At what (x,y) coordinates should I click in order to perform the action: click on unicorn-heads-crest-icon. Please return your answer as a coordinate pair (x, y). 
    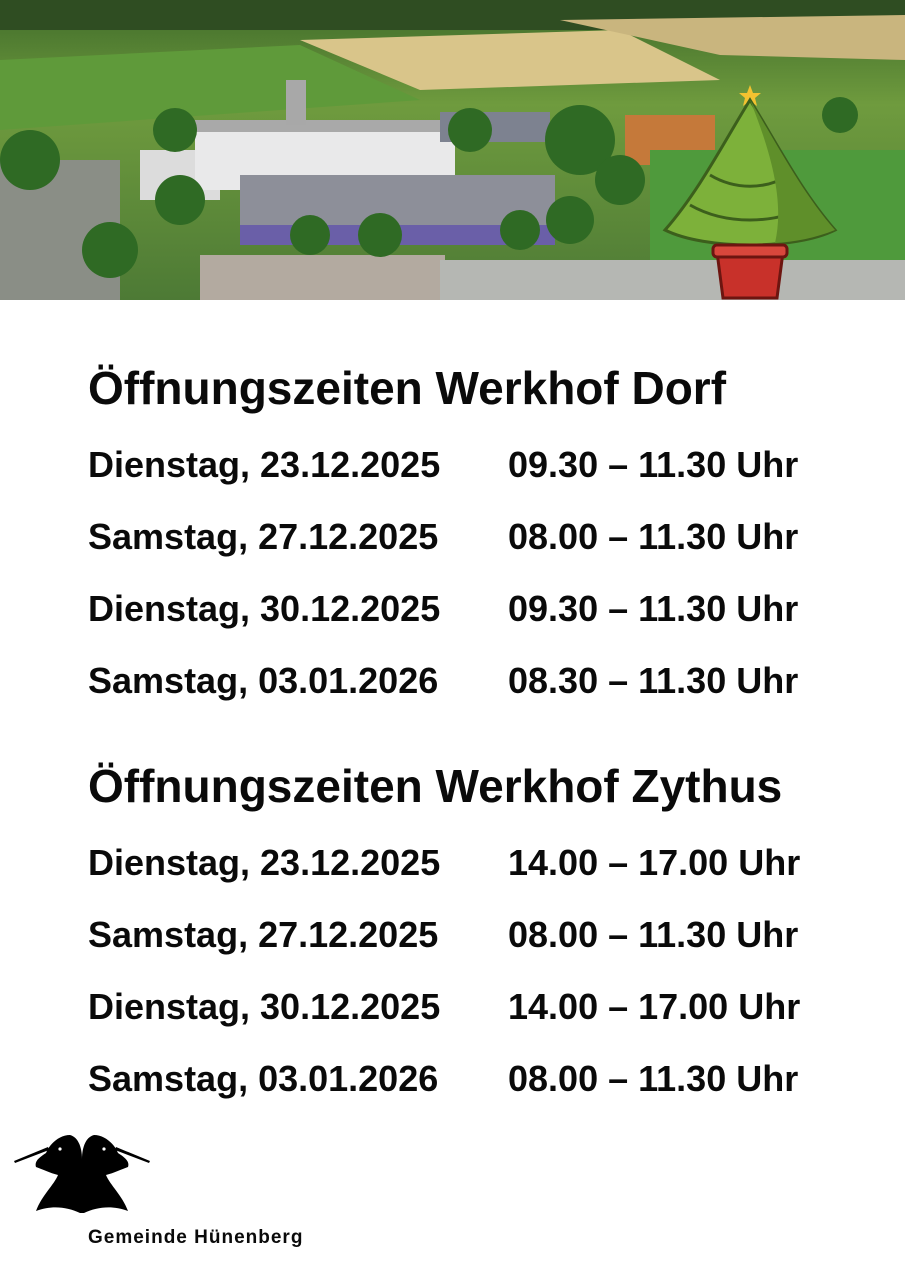
    Looking at the image, I should click on (82, 1174).